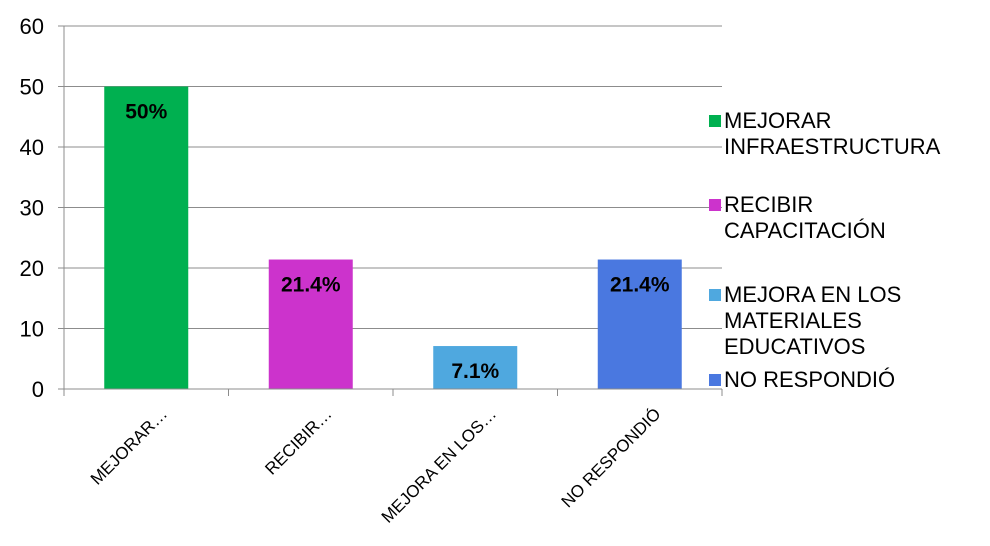  Describe the element at coordinates (794, 346) in the screenshot. I see `legend-label: EDUCATIVOS` at that location.